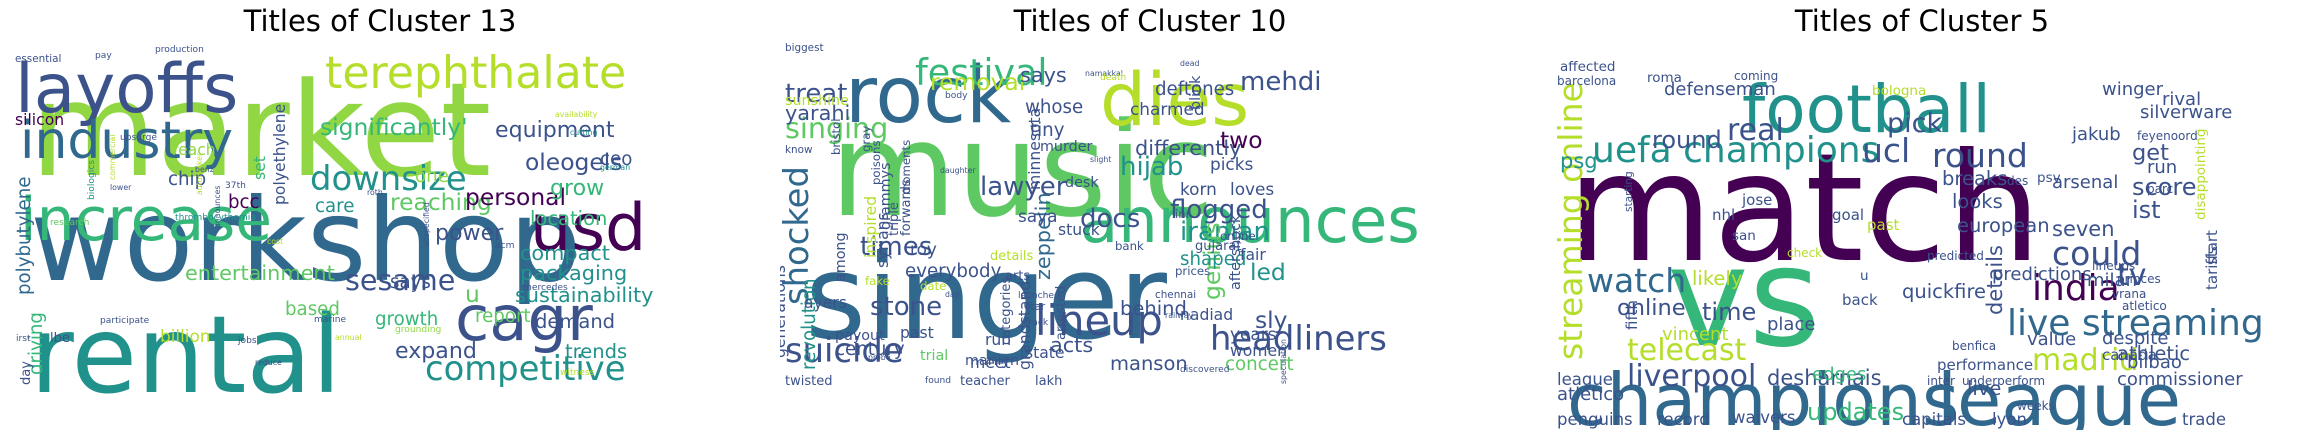 This screenshot has height=435, width=2302. What do you see at coordinates (2204, 419) in the screenshot?
I see `word-trade: trade` at bounding box center [2204, 419].